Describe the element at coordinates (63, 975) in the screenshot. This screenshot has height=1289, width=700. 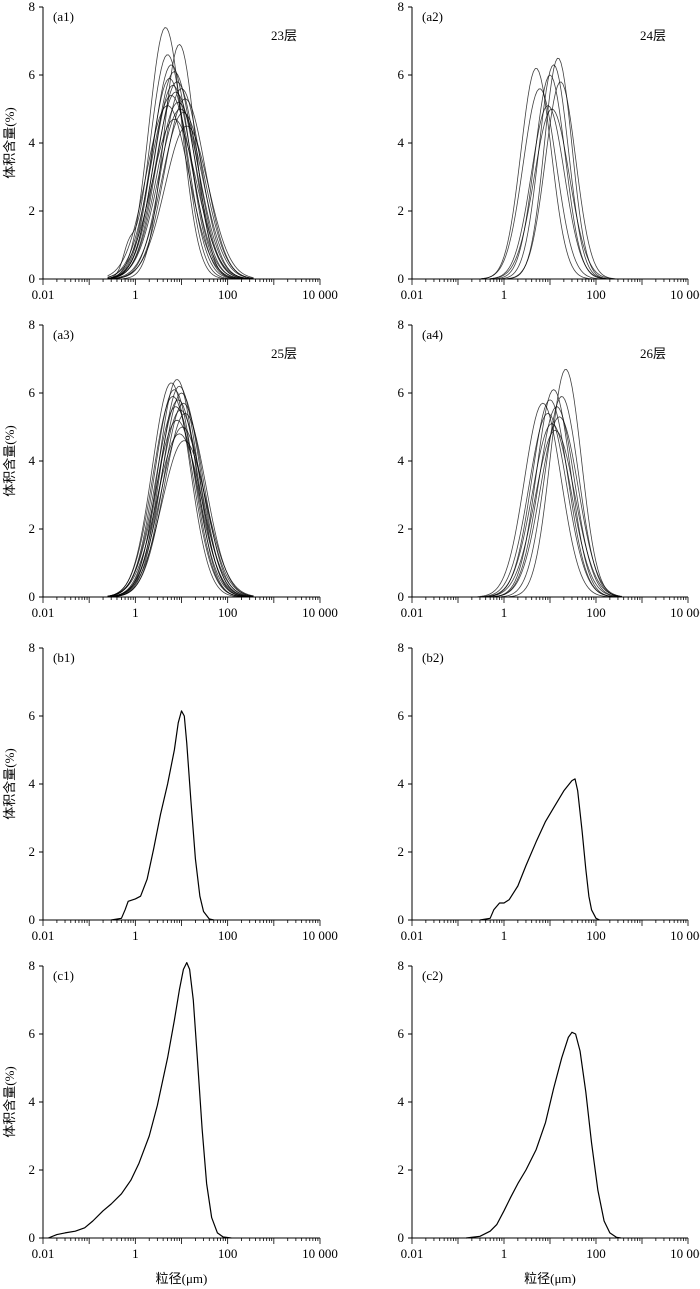
I see `panel-label: (c1)` at that location.